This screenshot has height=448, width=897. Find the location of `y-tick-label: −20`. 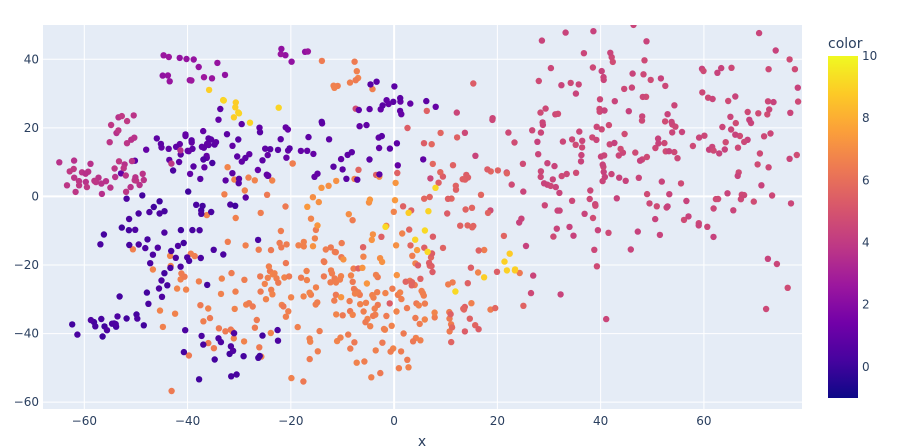

y-tick-label: −20 is located at coordinates (26, 265).